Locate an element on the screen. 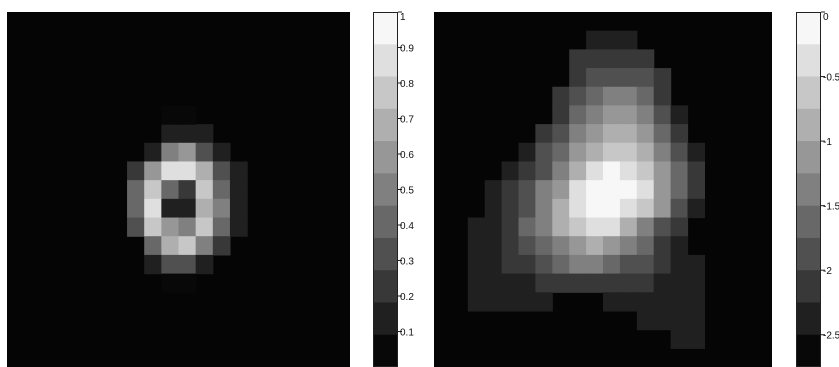 This screenshot has height=367, width=839. colorbar-tick-label: 0.1 is located at coordinates (407, 333).